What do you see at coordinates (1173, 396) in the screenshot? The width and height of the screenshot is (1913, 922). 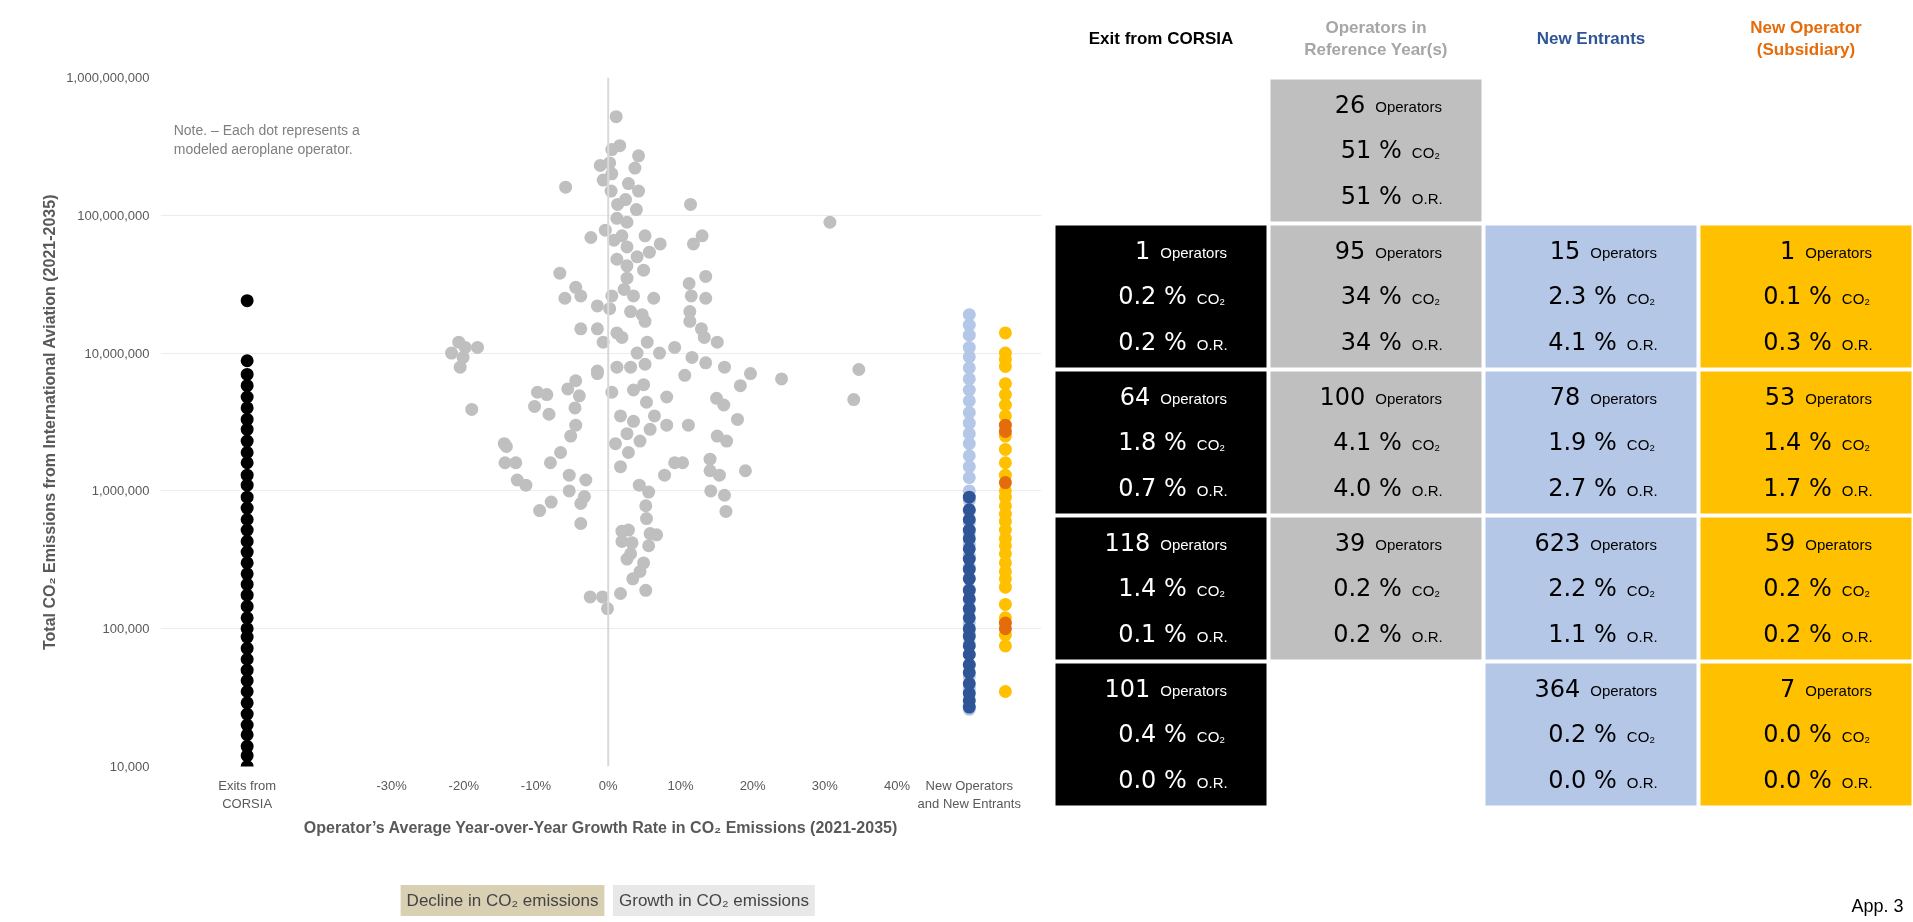 I see `text: 64 Operators` at bounding box center [1173, 396].